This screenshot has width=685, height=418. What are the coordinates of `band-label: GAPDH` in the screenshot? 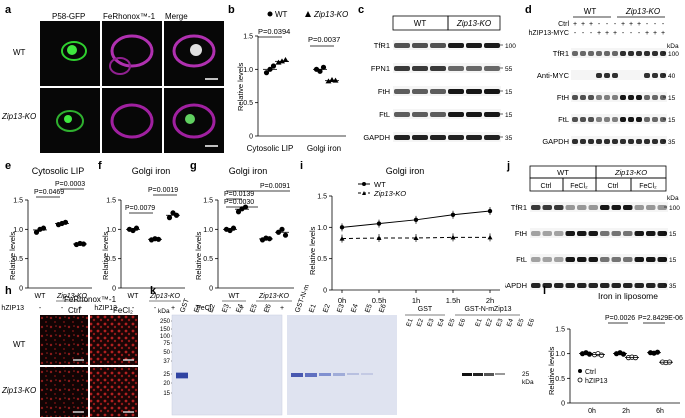 It's located at (516, 285).